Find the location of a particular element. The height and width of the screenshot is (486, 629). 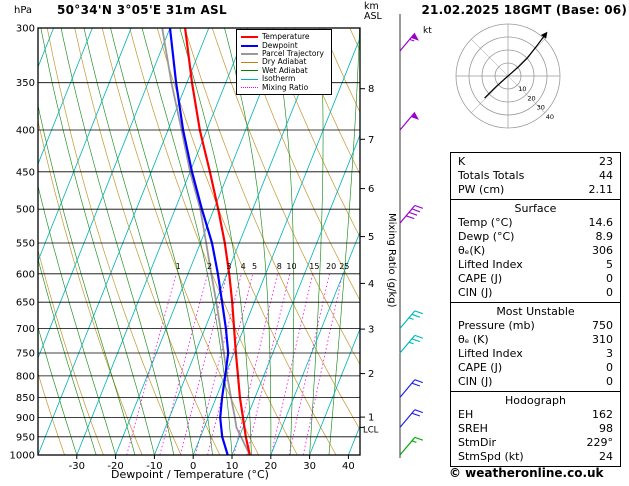

mixing-ratio-labels: 1 2 3 4 5 8 10 15 20 25 is located at coordinates (263, 266).